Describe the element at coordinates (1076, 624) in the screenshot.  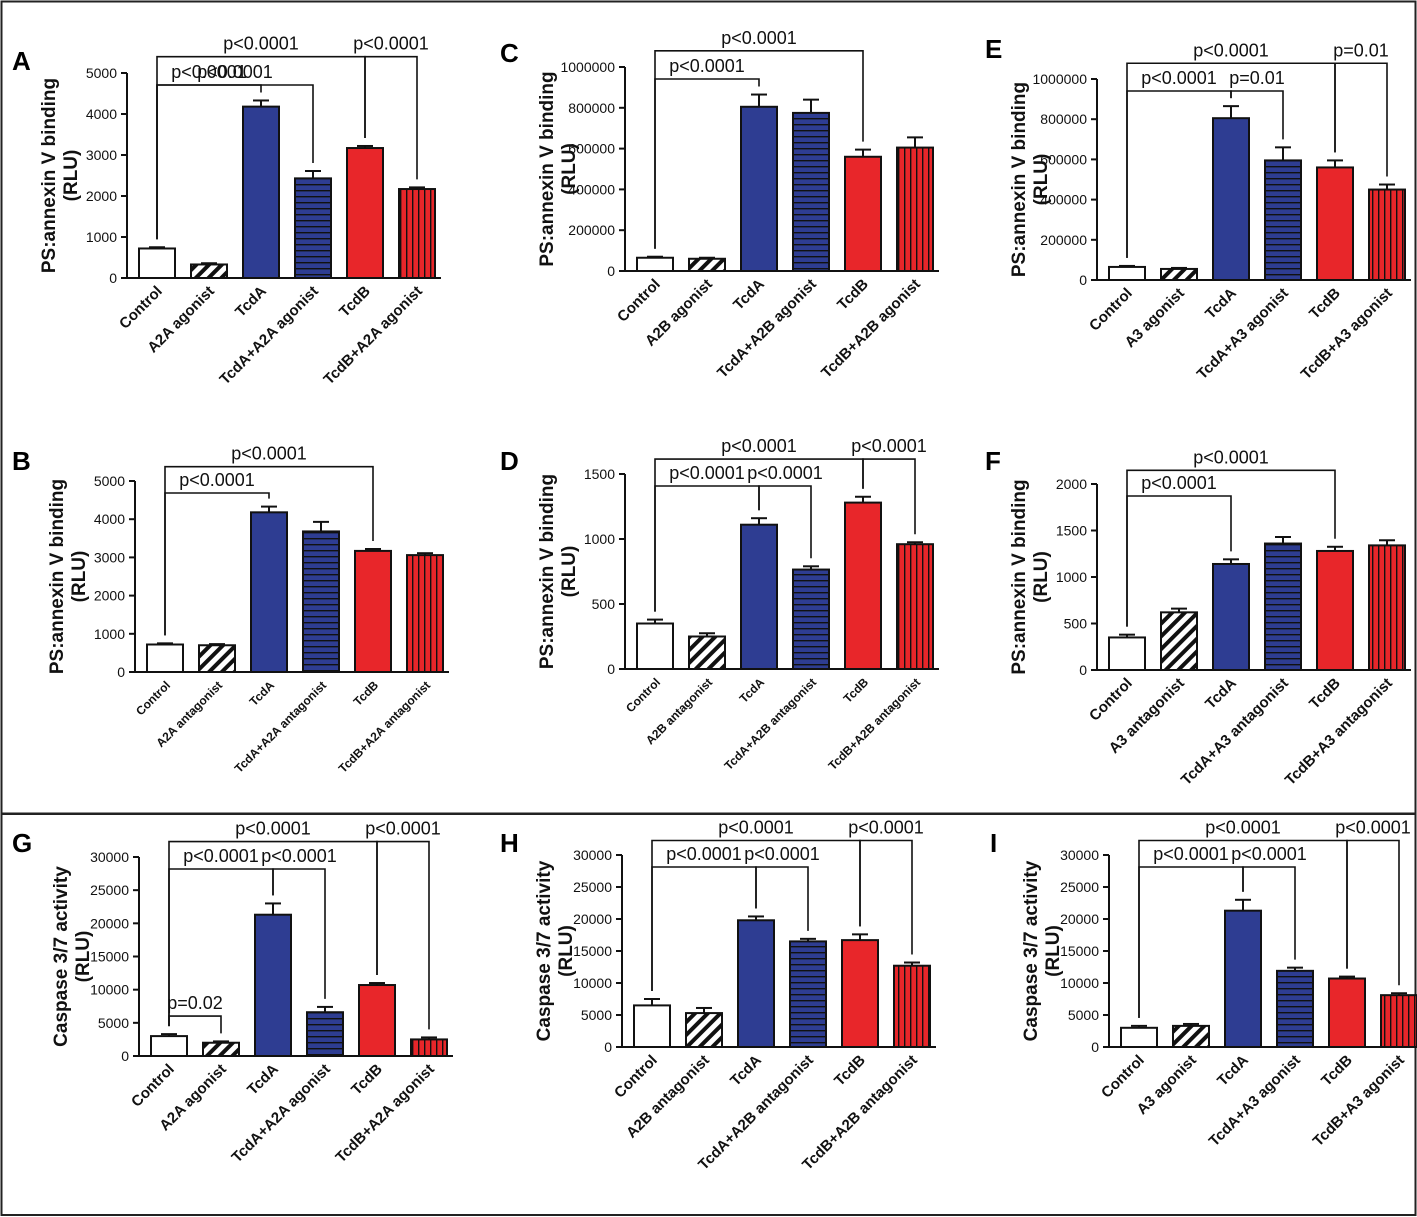
I see `y-tick-label: 500` at that location.